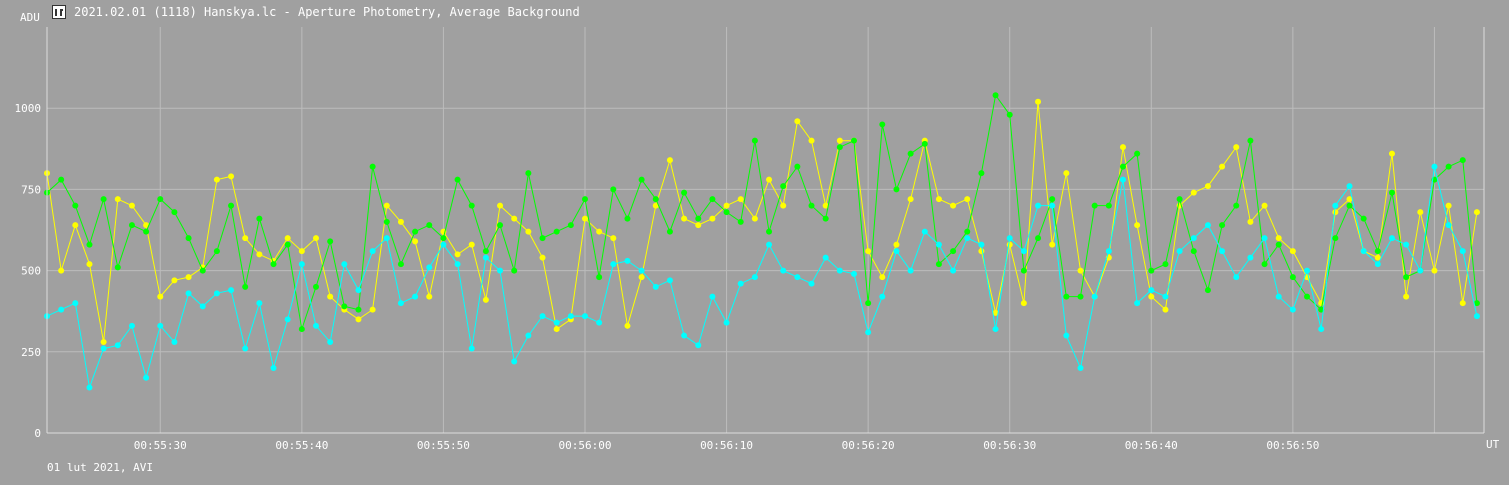 The width and height of the screenshot is (1509, 485). What do you see at coordinates (31, 189) in the screenshot?
I see `y-tick-label: 750` at bounding box center [31, 189].